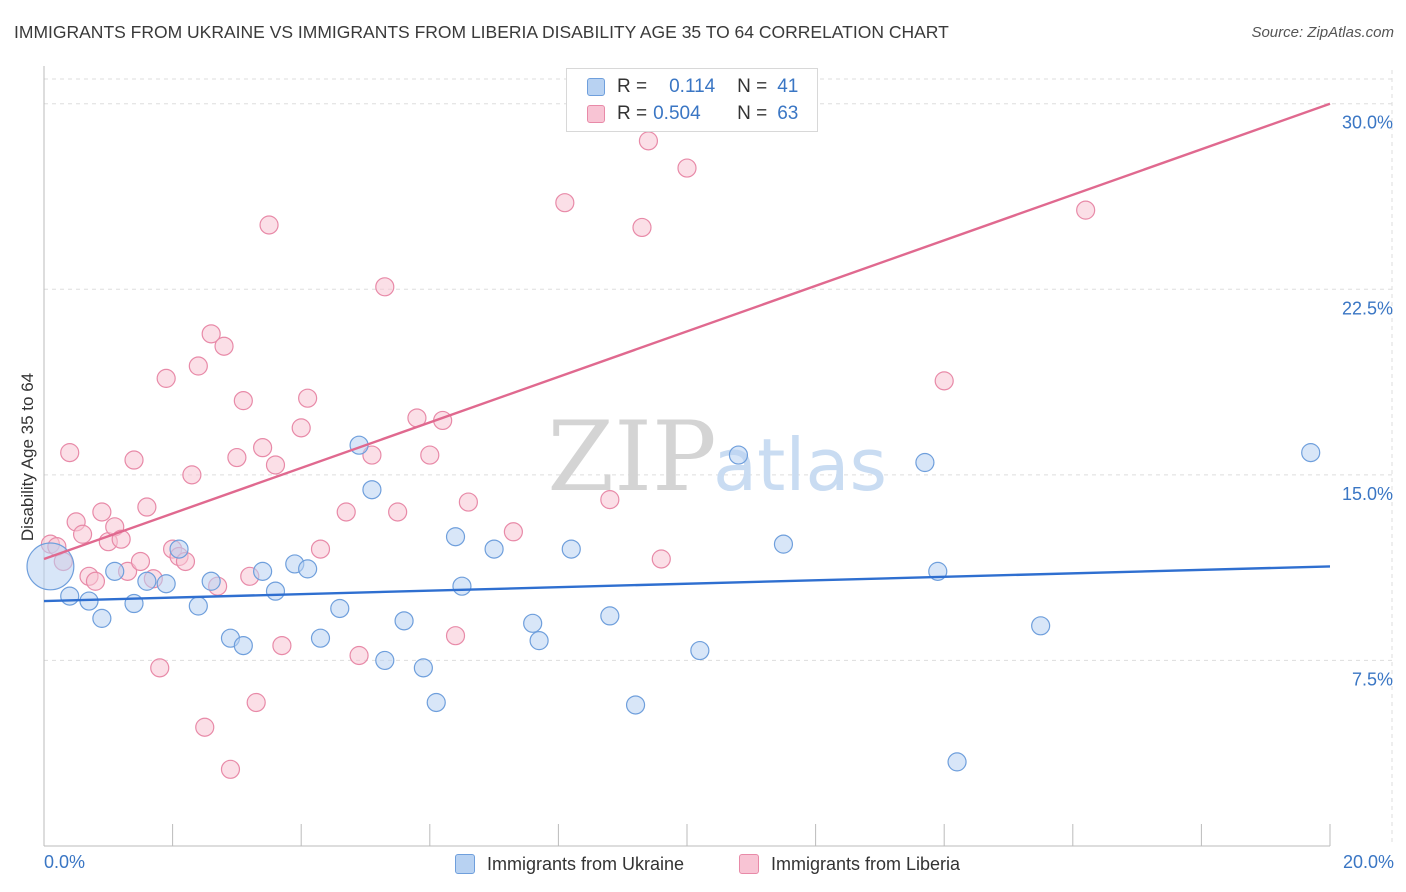 Image resolution: width=1406 pixels, height=892 pixels. I want to click on liberia-r-value: 0.504, so click(677, 113).